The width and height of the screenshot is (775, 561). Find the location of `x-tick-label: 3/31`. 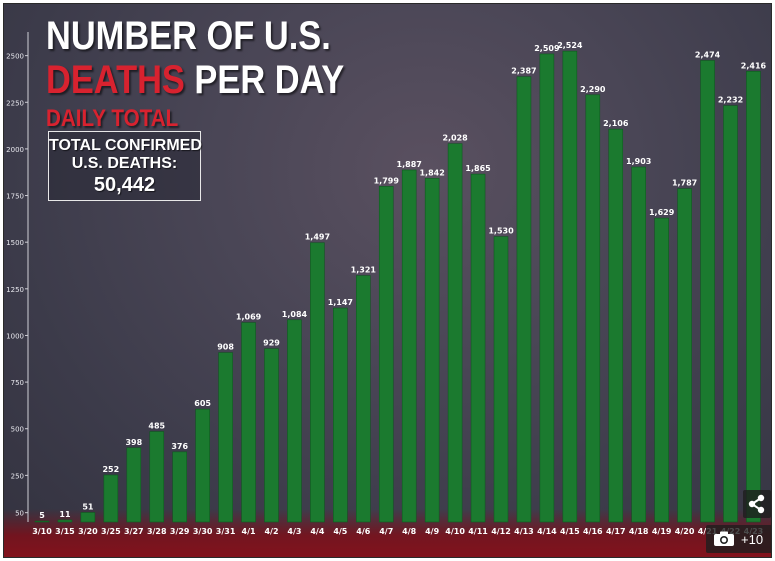

x-tick-label: 3/31 is located at coordinates (226, 531).